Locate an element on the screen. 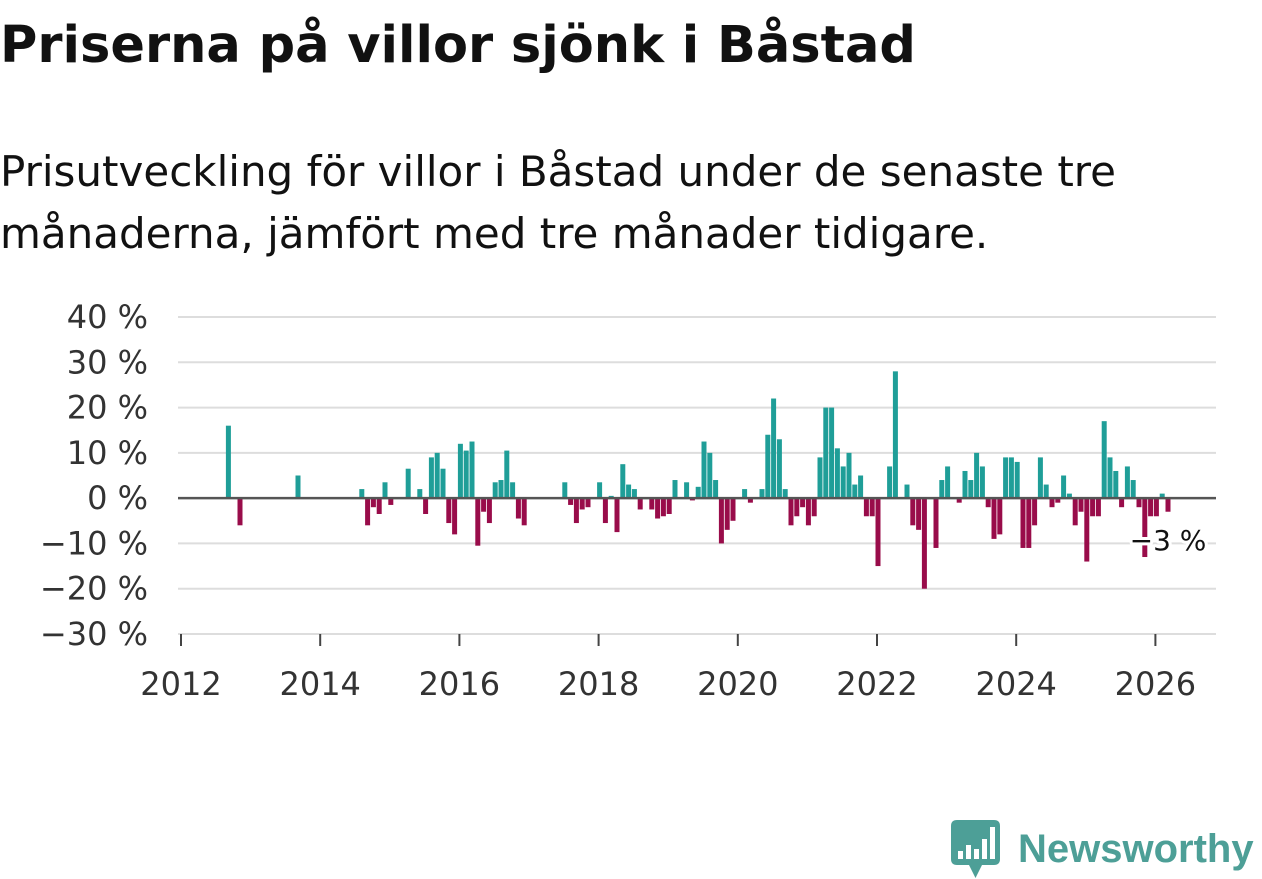 The image size is (1262, 879). bar-chart-bubble-icon is located at coordinates (975, 849).